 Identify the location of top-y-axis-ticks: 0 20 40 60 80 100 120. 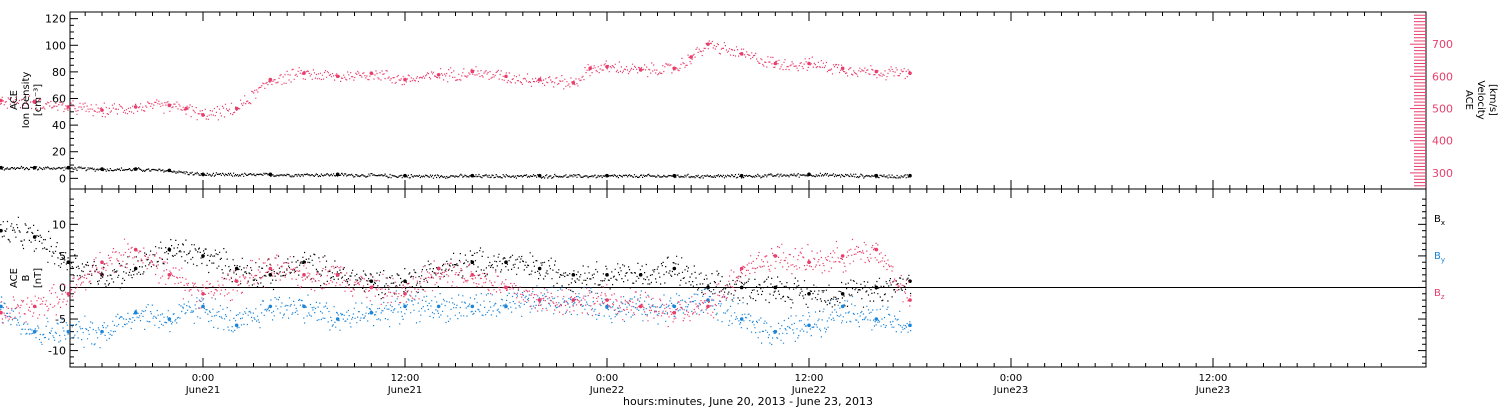
(61, 99).